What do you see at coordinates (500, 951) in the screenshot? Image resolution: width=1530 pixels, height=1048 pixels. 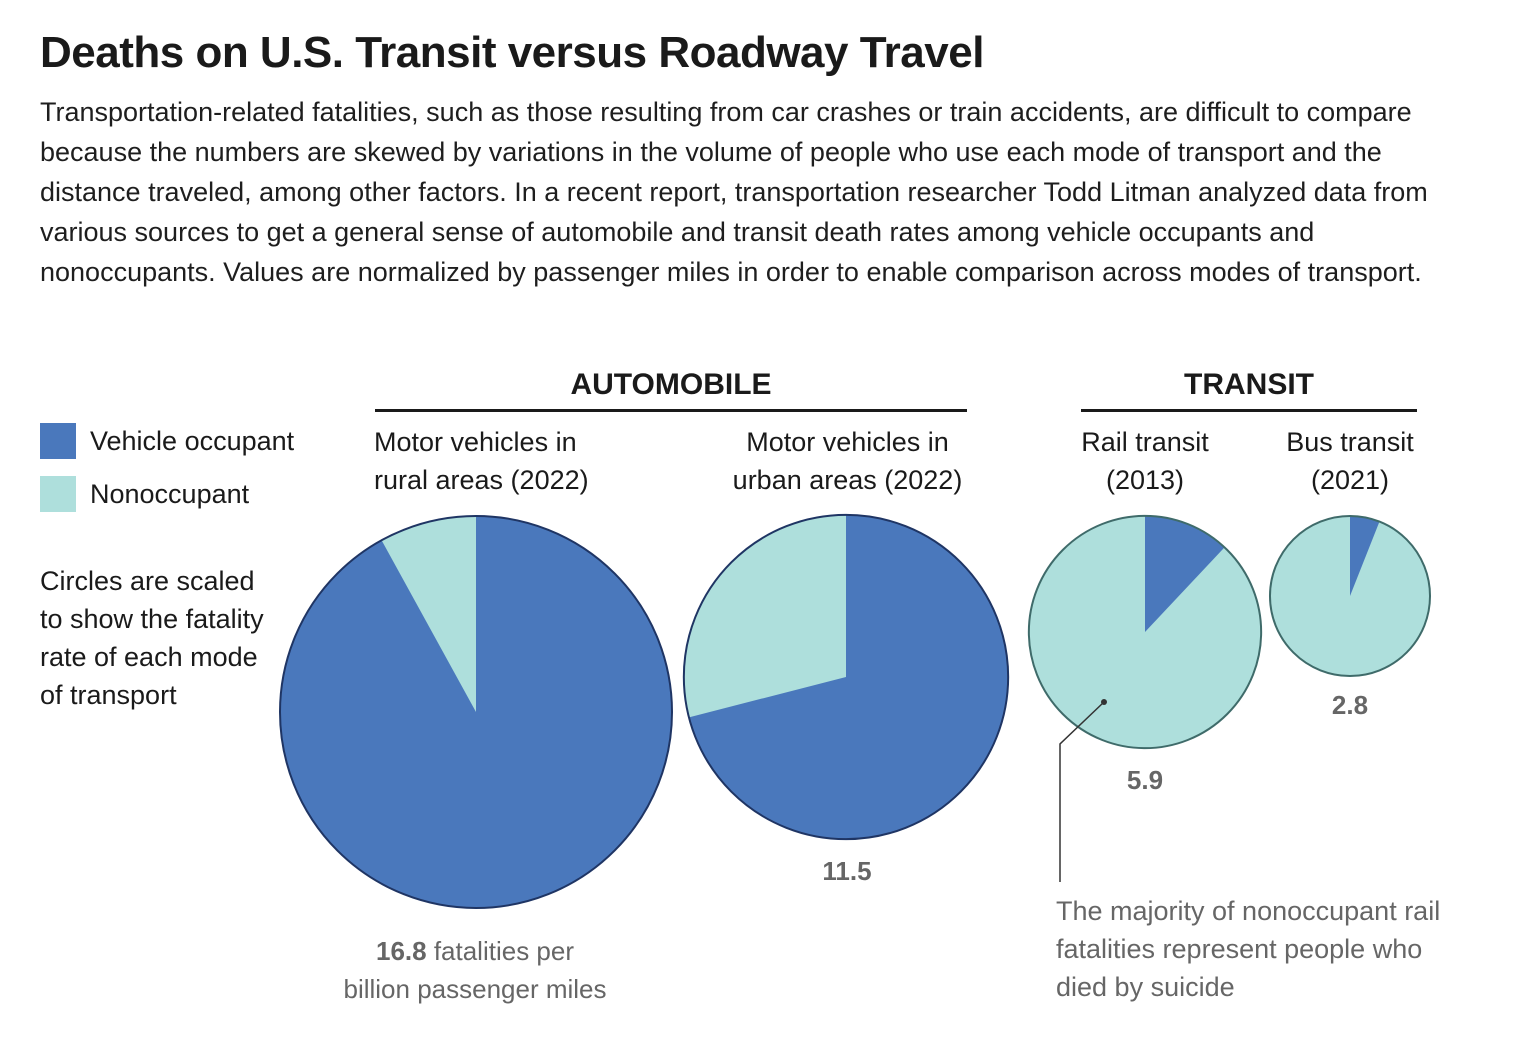 I see `value-rural-unit: fatalities per` at bounding box center [500, 951].